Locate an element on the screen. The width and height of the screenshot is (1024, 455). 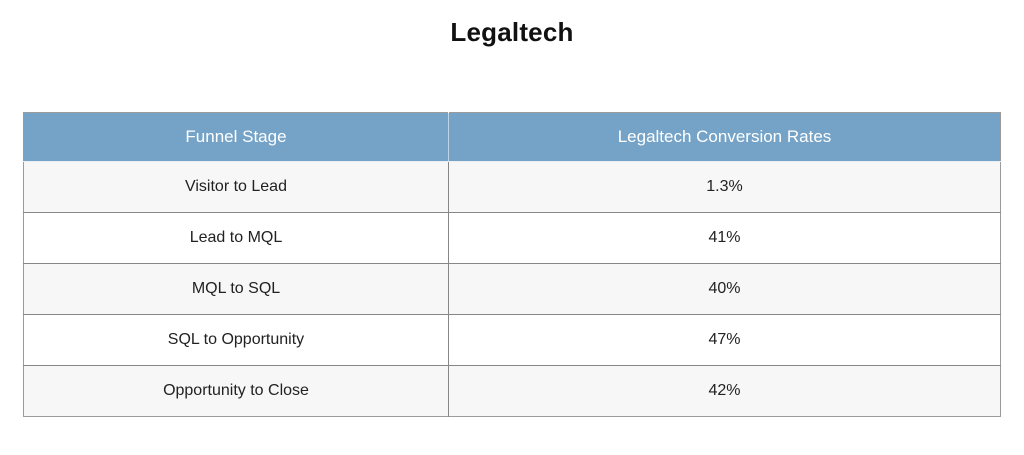
cell-stage: Visitor to Lead is located at coordinates (236, 187).